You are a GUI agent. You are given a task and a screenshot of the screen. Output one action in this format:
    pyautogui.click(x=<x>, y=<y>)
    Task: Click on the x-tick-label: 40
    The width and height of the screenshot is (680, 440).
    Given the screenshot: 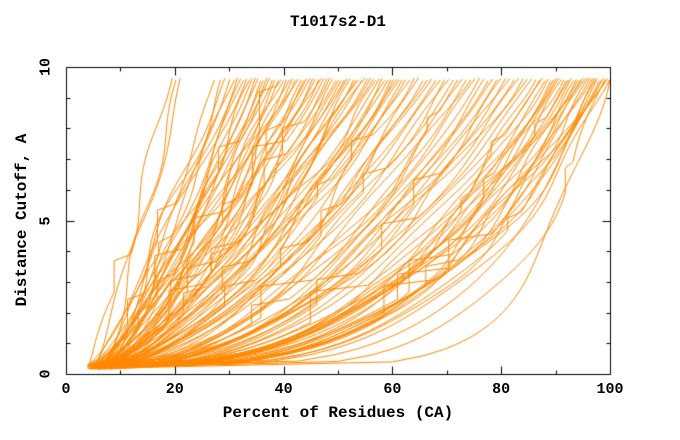 What is the action you would take?
    pyautogui.click(x=283, y=389)
    